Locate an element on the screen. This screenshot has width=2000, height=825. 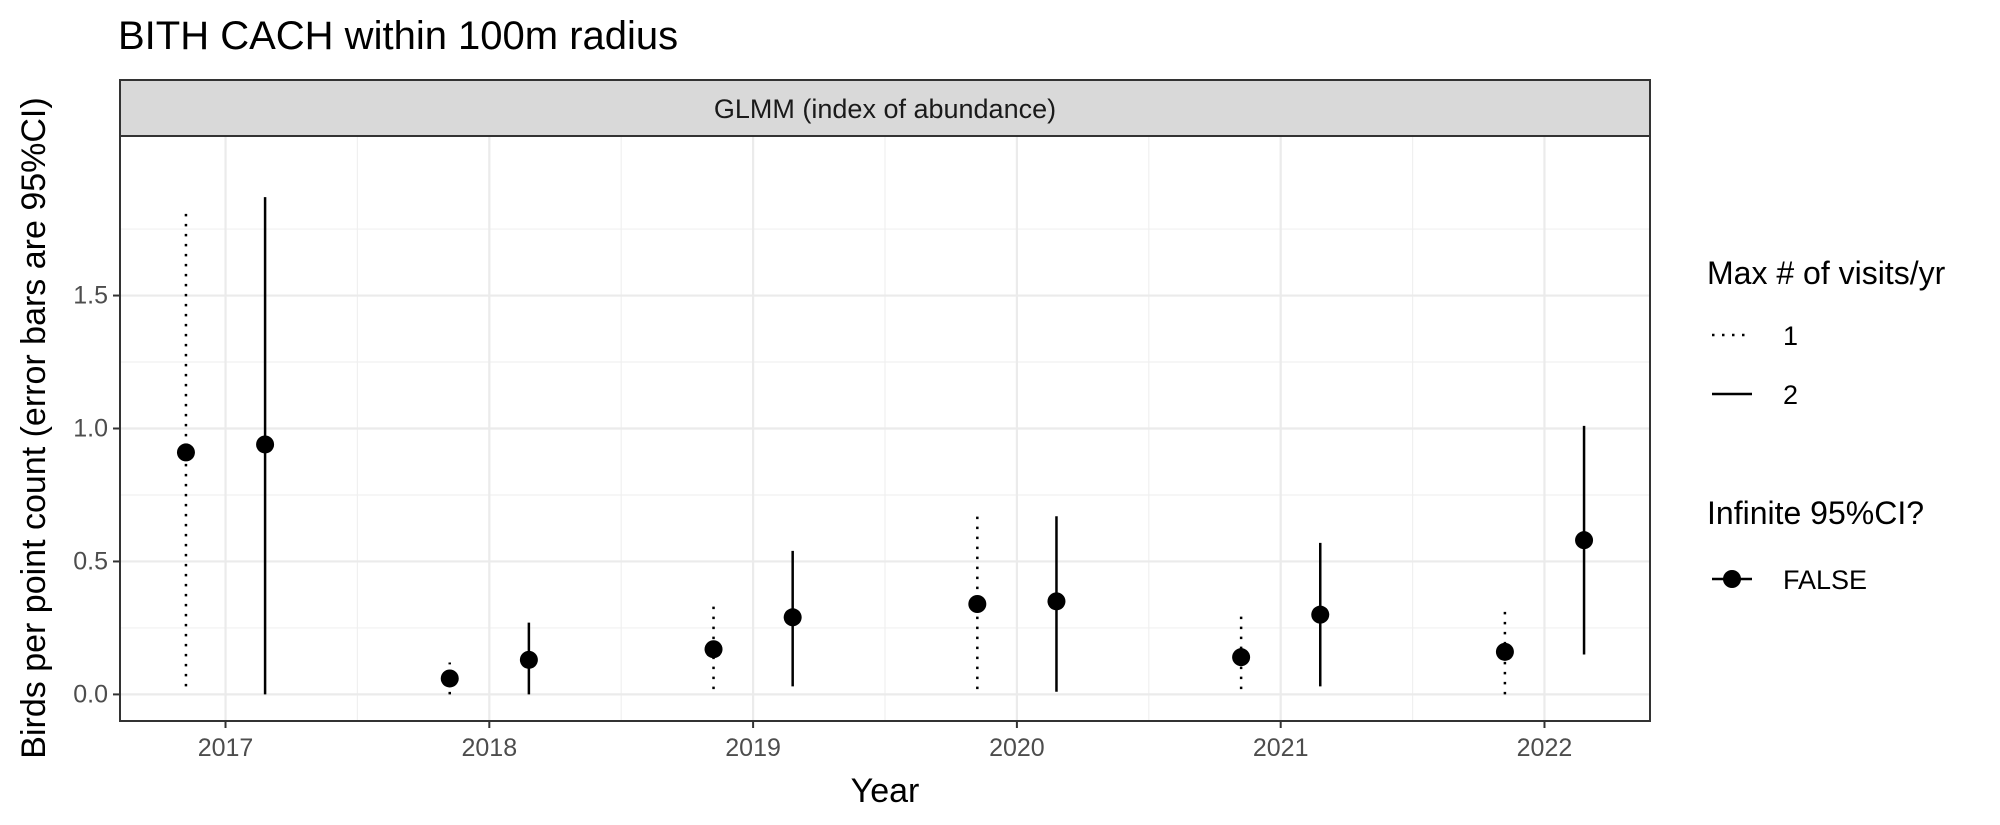
facet-strip-background is located at coordinates (885, 108).